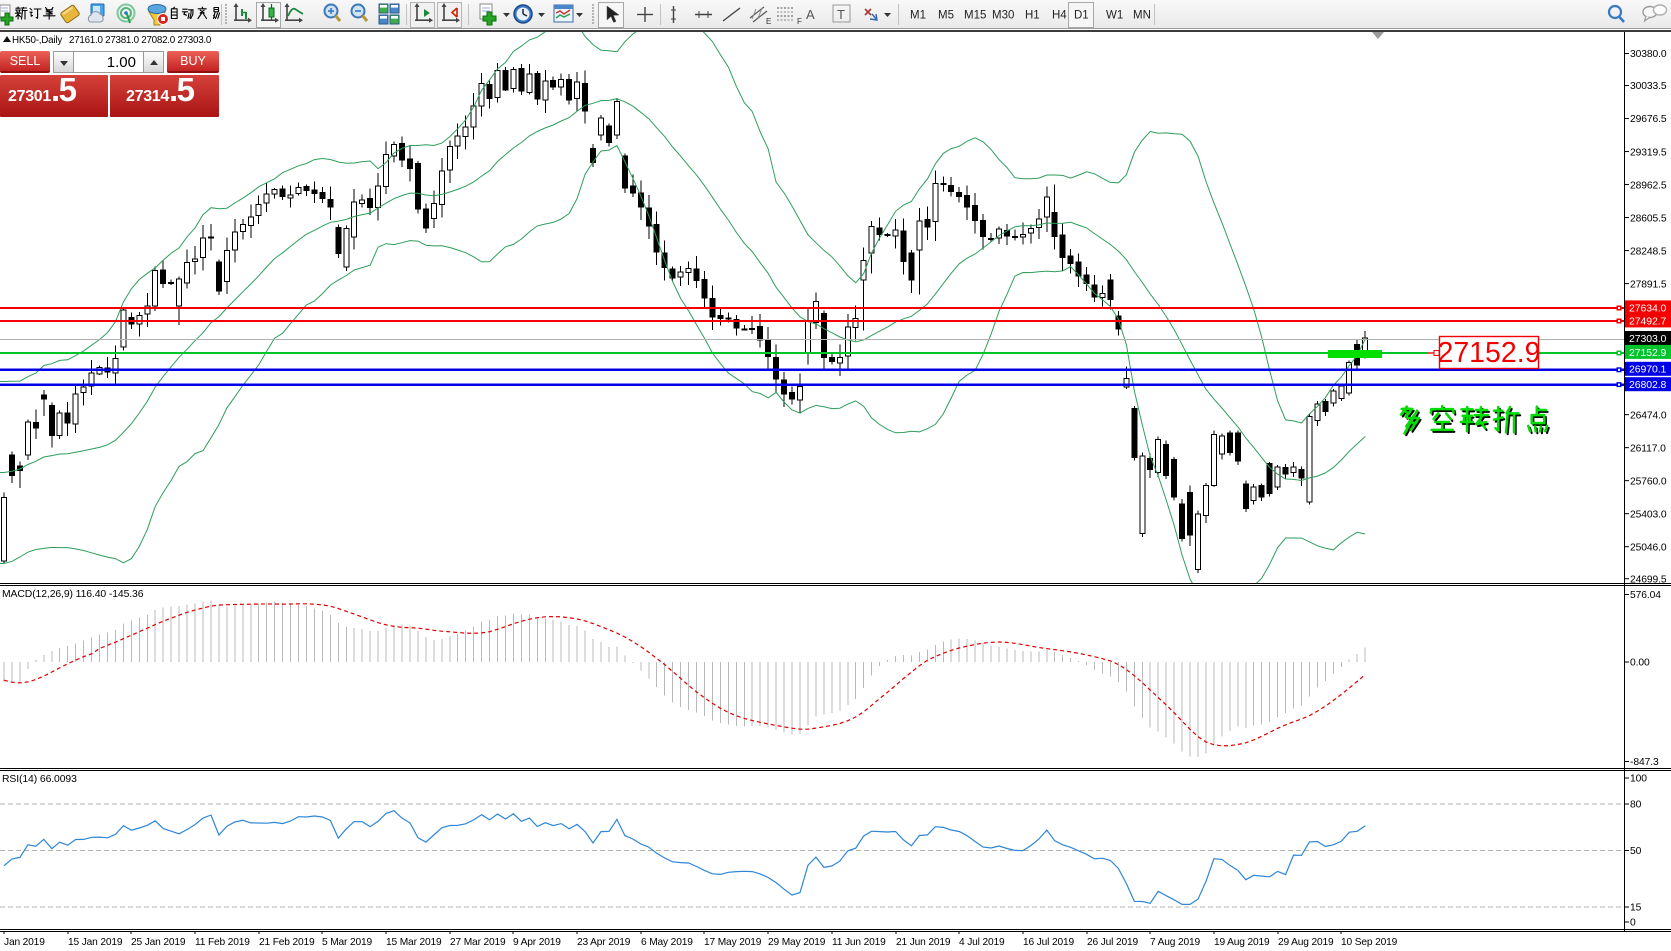  I want to click on svg-text: 11 Jun 2019, so click(859, 942).